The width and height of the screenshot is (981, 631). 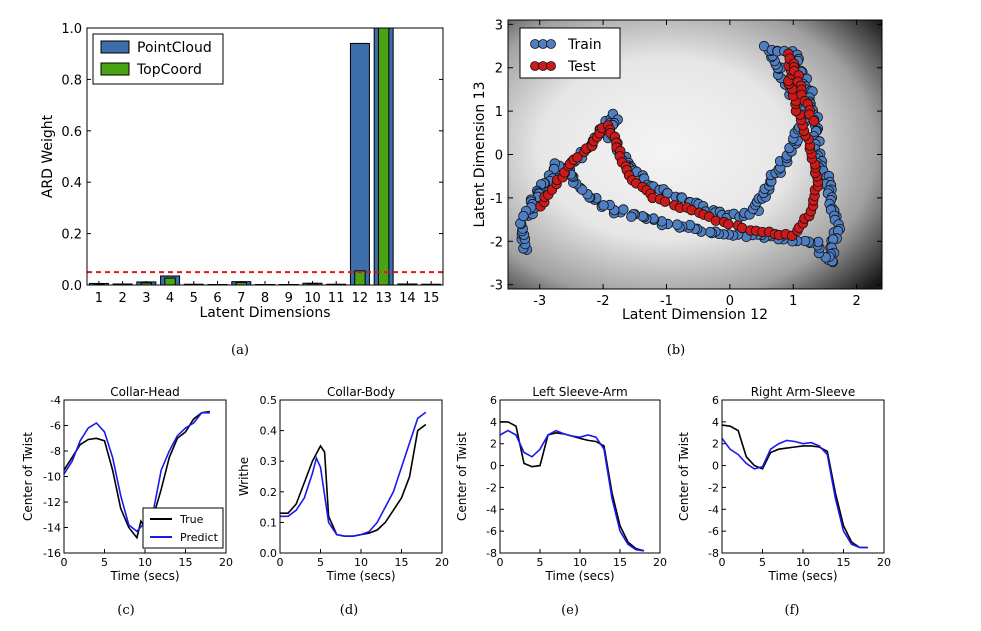 What do you see at coordinates (570, 53) in the screenshot?
I see `legend: Train Test` at bounding box center [570, 53].